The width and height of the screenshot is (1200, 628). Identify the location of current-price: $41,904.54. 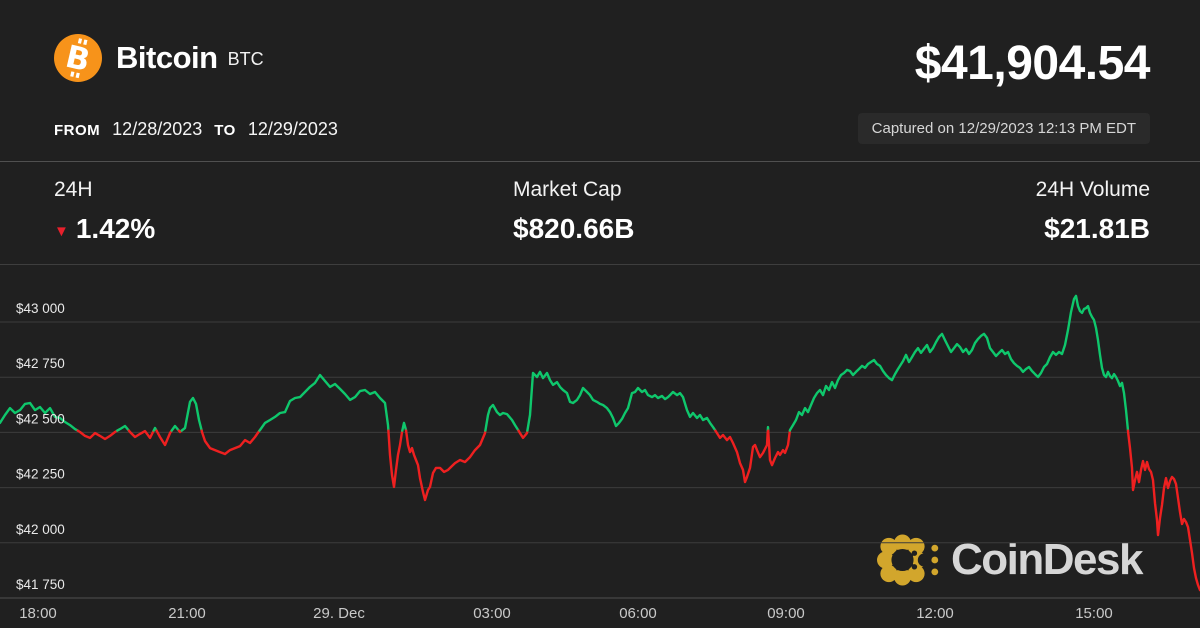
(1032, 63).